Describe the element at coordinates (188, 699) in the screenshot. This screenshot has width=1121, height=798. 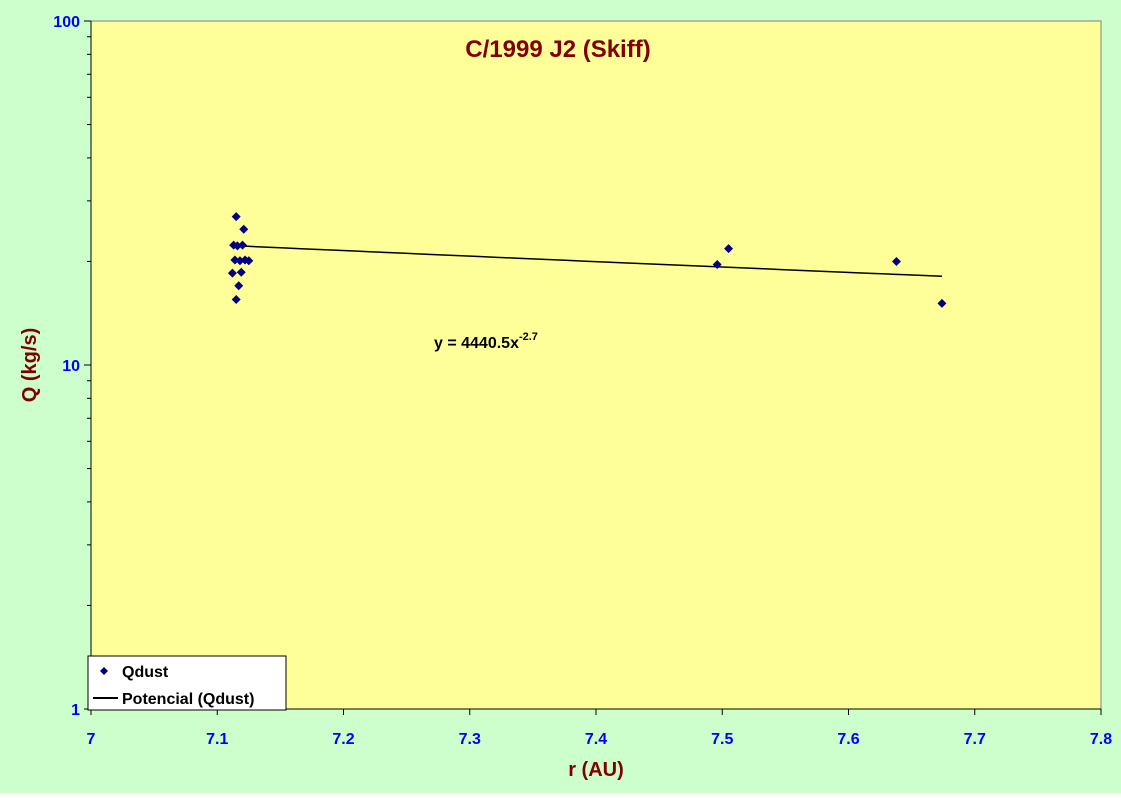
I see `legend-label-trendline: Potencial (Qdust)` at that location.